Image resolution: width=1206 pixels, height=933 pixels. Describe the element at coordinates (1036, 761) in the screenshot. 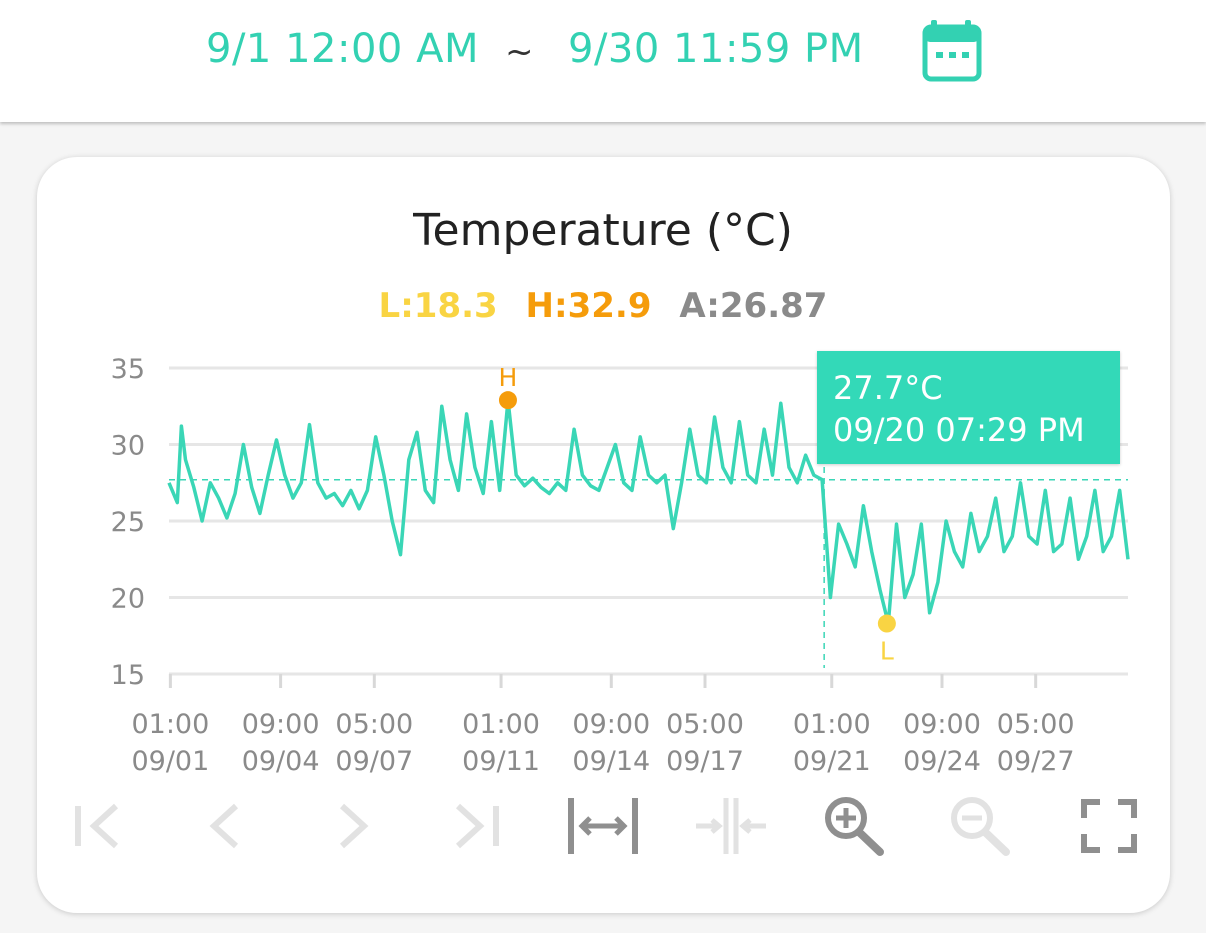

I see `x-tick-label: 09/27` at that location.